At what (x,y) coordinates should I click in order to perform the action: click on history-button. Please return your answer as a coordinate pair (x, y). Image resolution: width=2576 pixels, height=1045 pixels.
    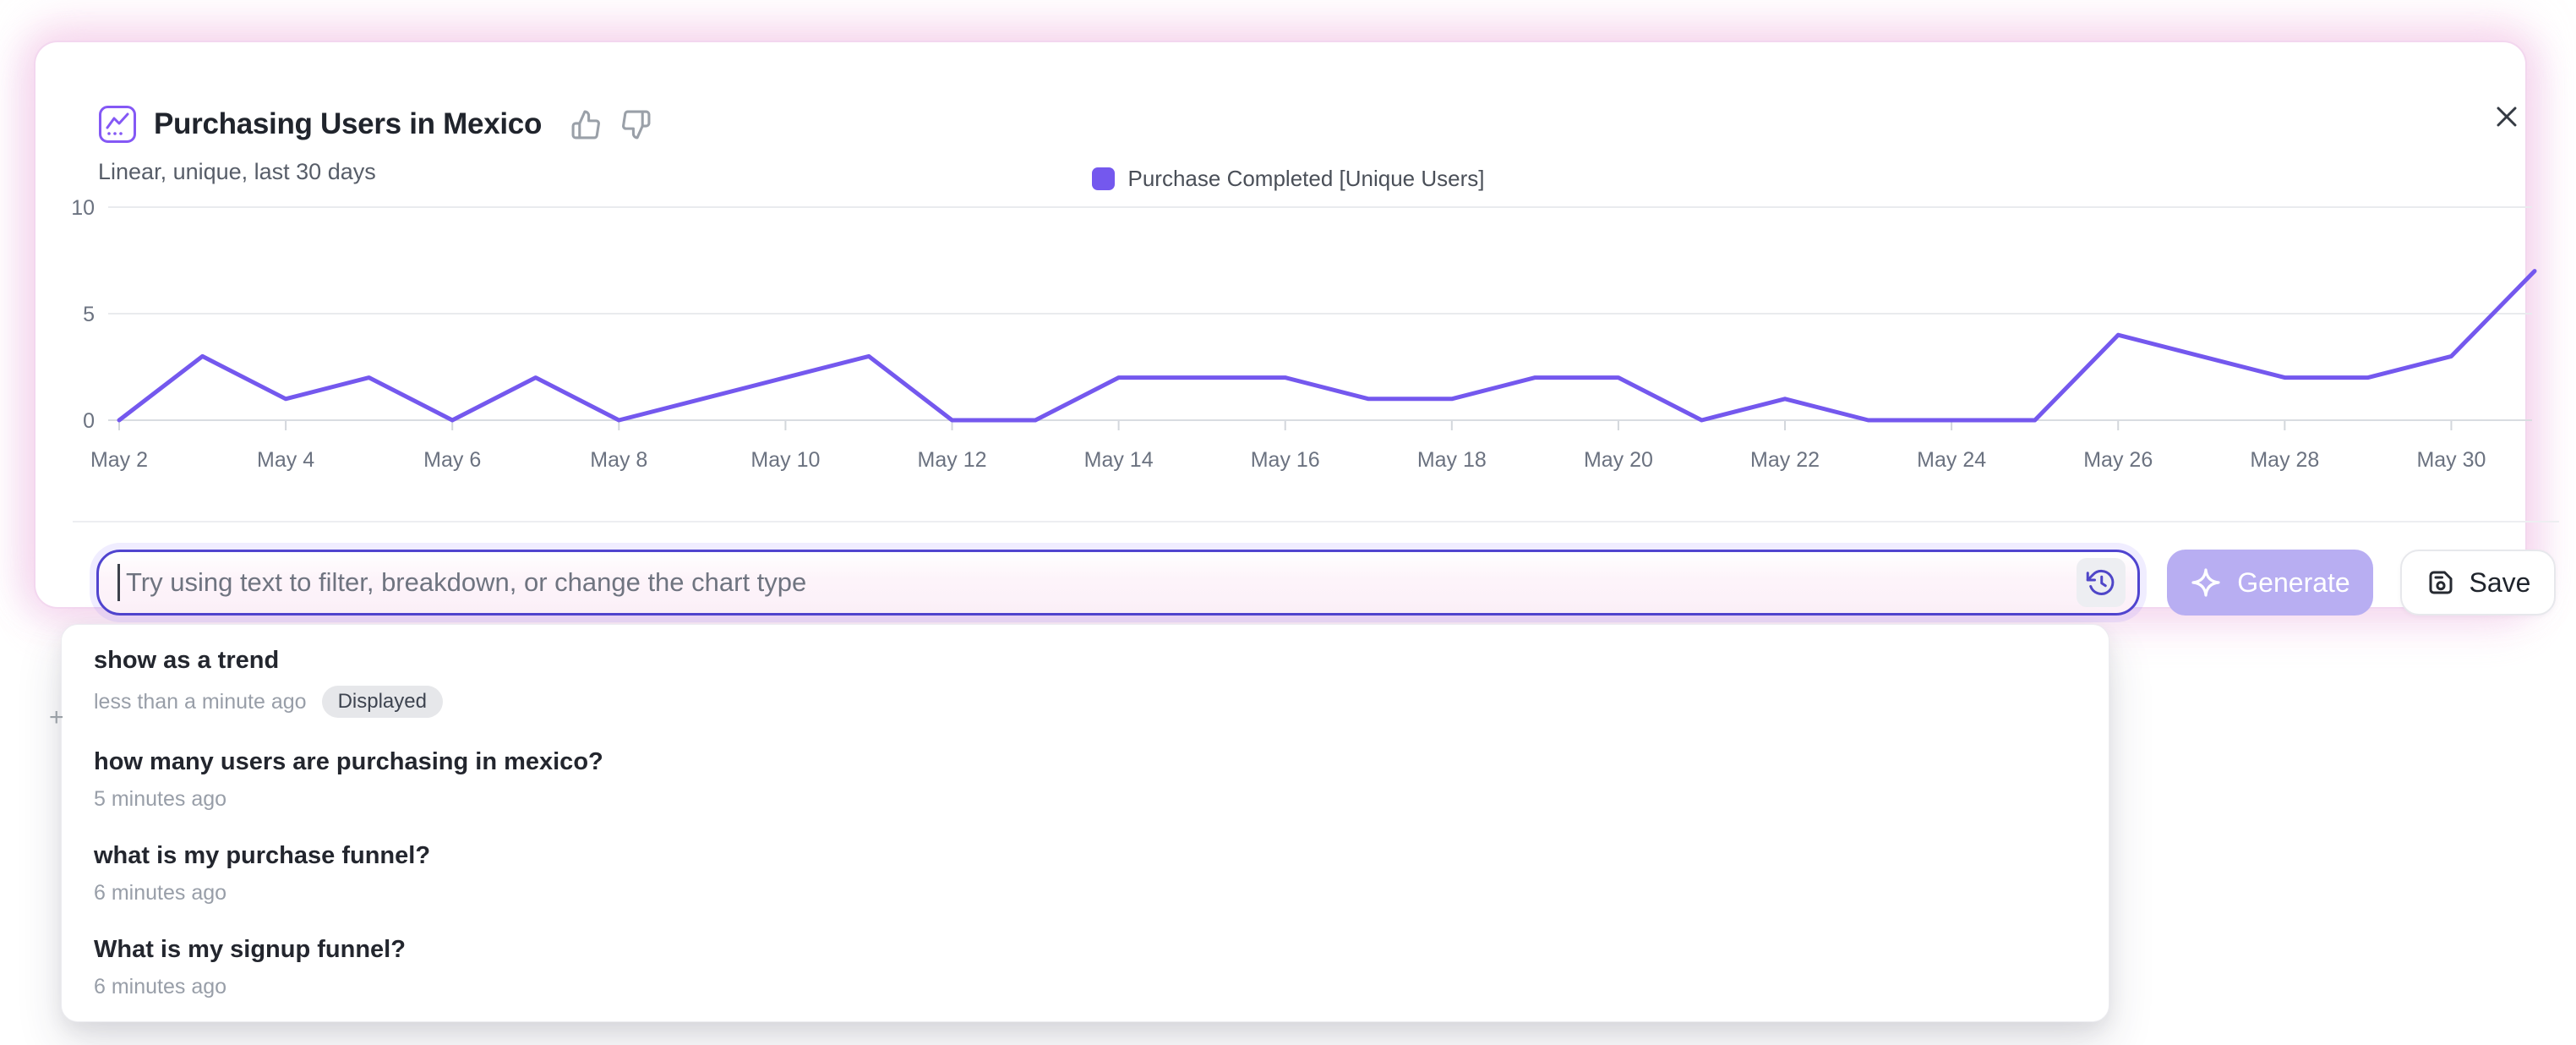
    Looking at the image, I should click on (2101, 582).